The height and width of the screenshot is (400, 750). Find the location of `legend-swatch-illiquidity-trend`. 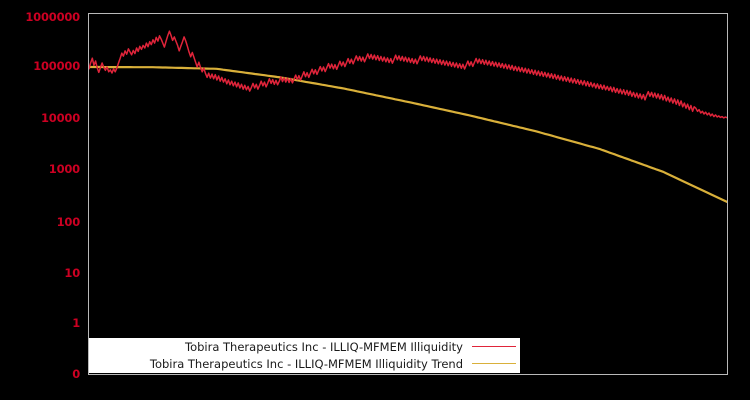

legend-swatch-illiquidity-trend is located at coordinates (494, 363).